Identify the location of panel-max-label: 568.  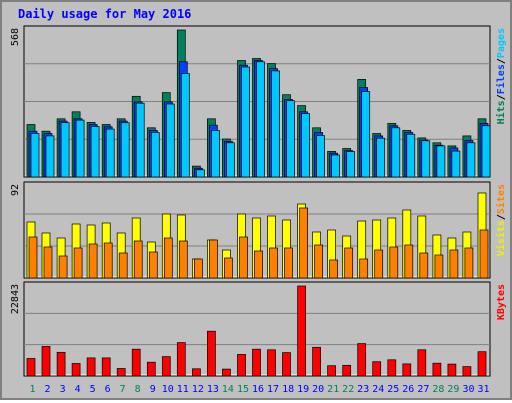
(15, 37).